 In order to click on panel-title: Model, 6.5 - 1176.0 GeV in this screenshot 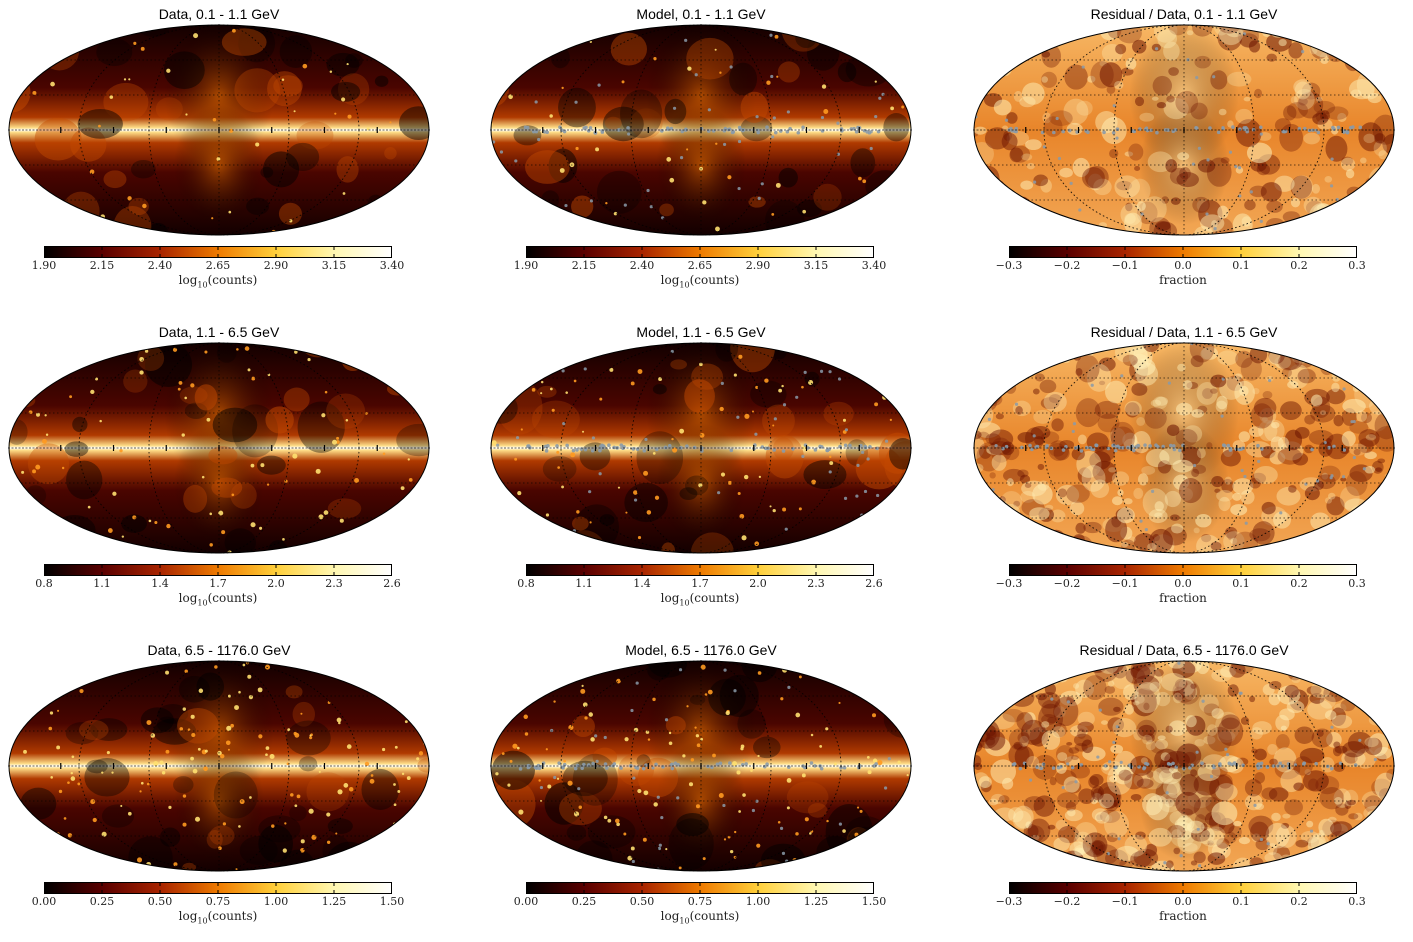, I will do `click(701, 650)`.